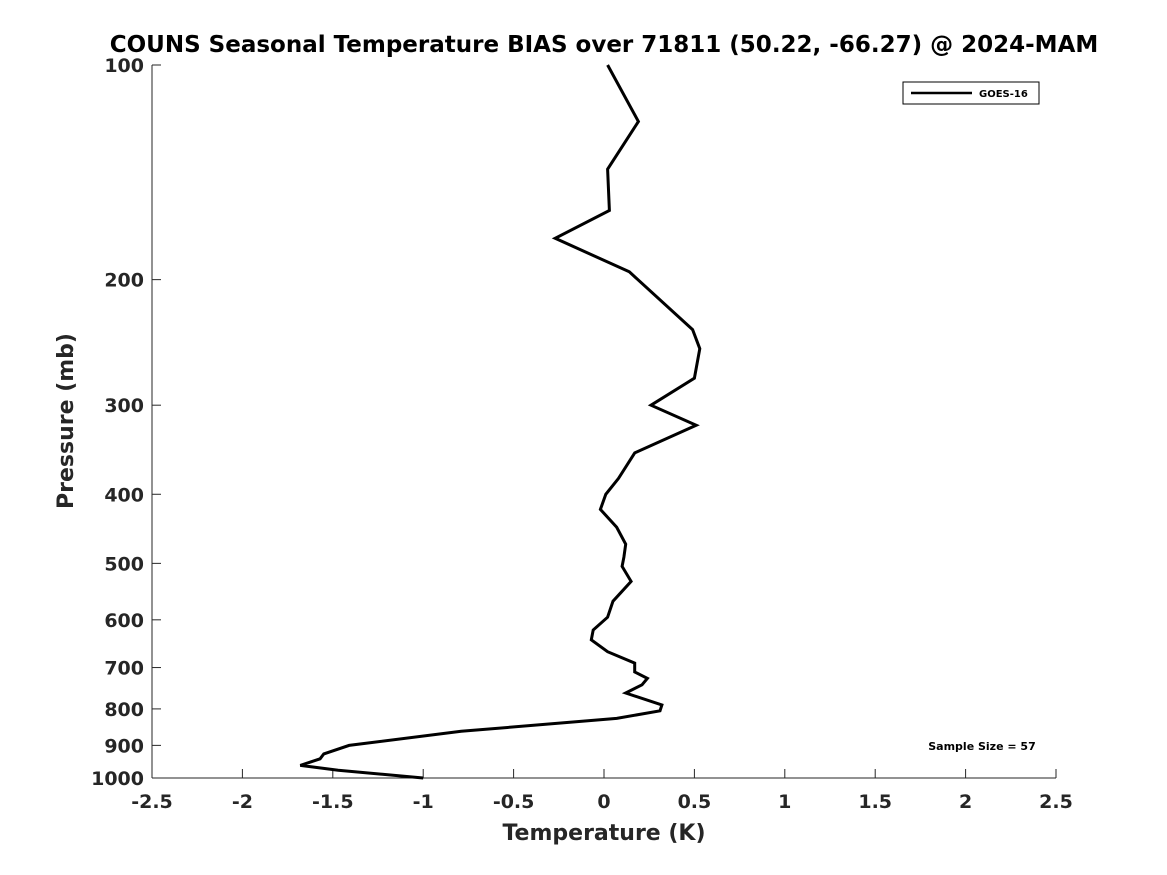 This screenshot has height=875, width=1167. Describe the element at coordinates (333, 802) in the screenshot. I see `x-tick-label: -1.5` at that location.